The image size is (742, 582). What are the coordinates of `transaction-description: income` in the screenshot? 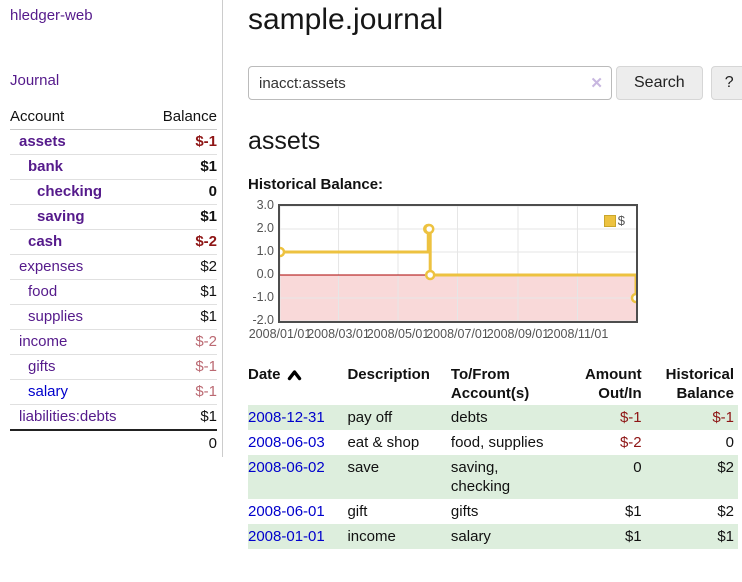 It's located at (371, 536).